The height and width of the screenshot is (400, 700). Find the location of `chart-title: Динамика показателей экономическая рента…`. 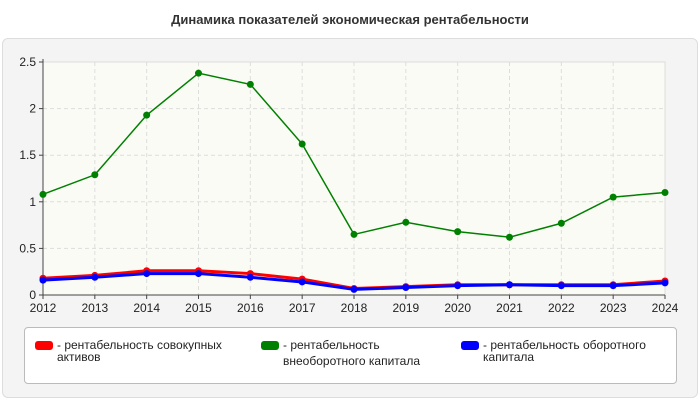

chart-title: Динамика показателей экономическая рента… is located at coordinates (350, 19).